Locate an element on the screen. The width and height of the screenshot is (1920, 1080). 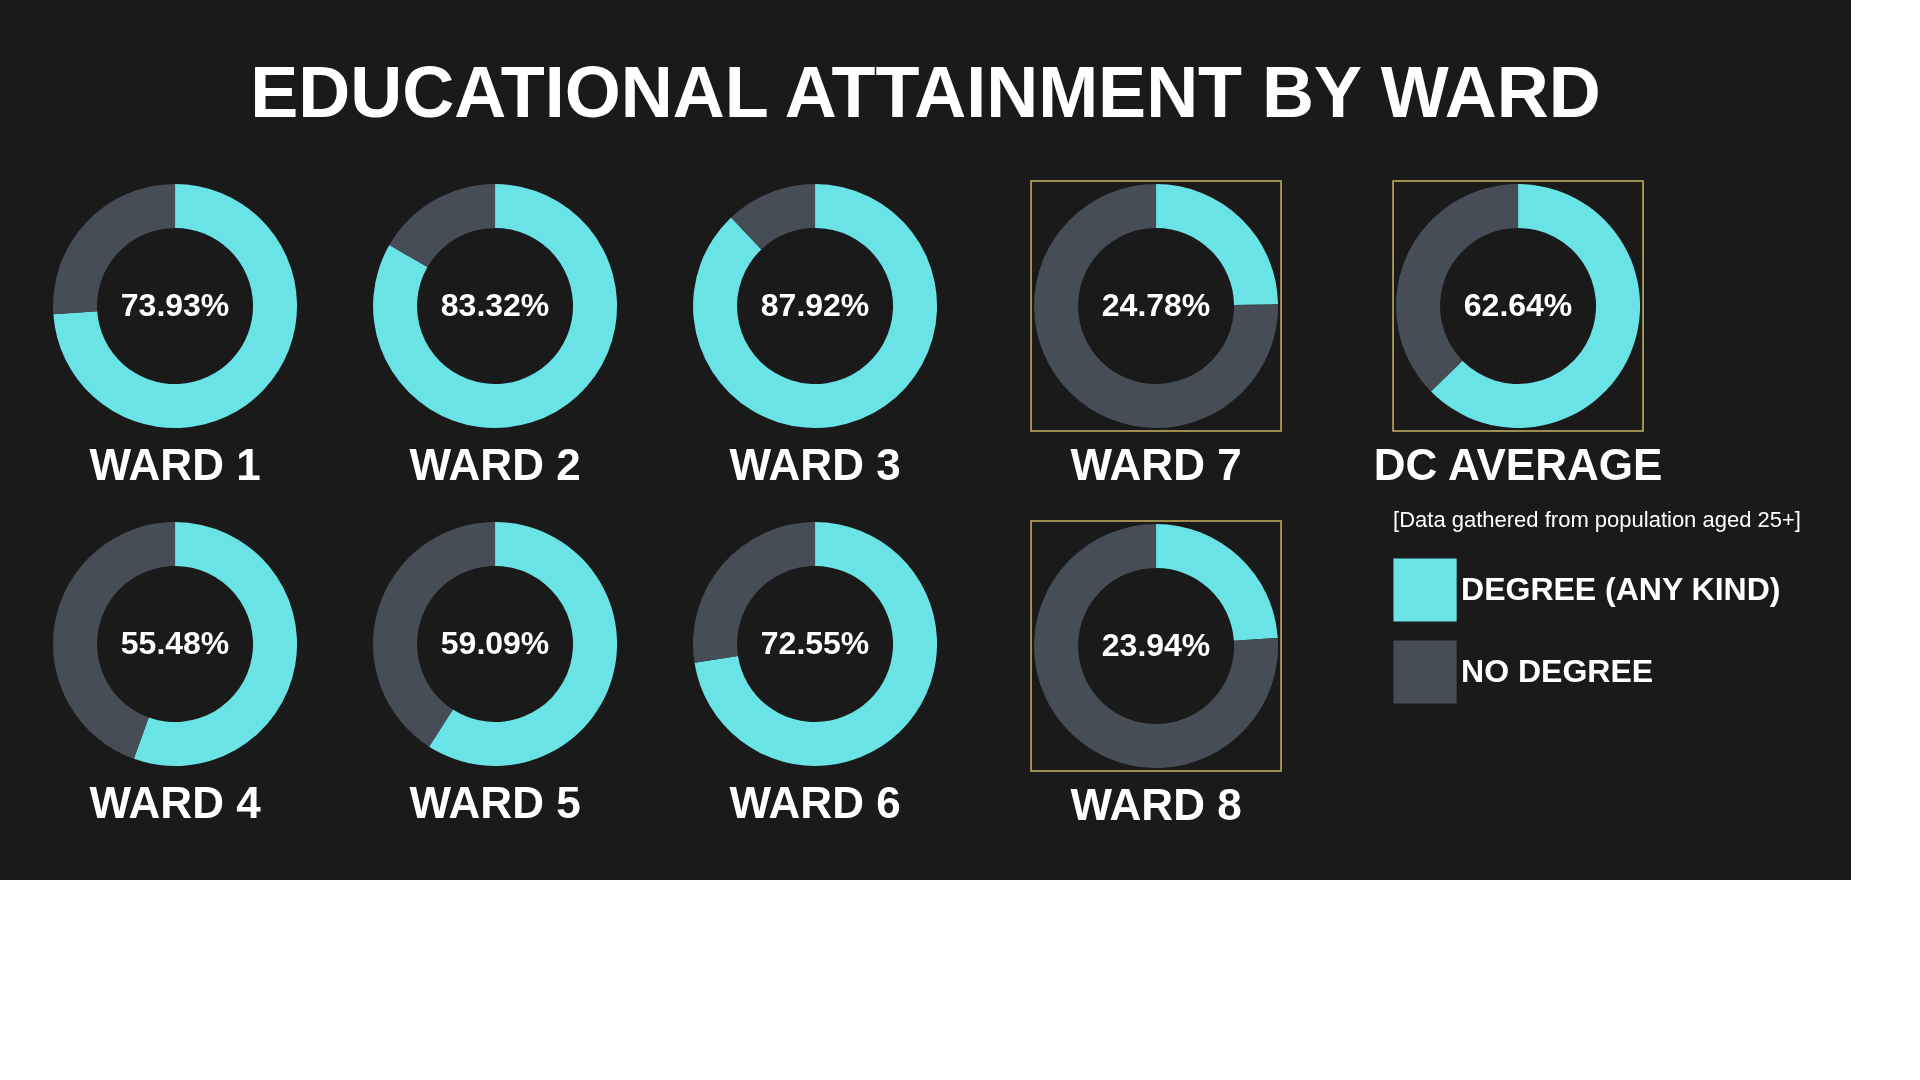
text: WARD 7 is located at coordinates (1156, 464).